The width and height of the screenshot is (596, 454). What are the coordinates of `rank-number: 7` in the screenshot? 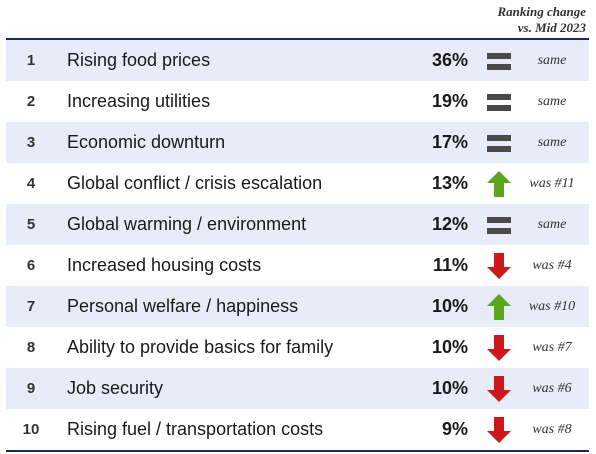 It's located at (31, 306).